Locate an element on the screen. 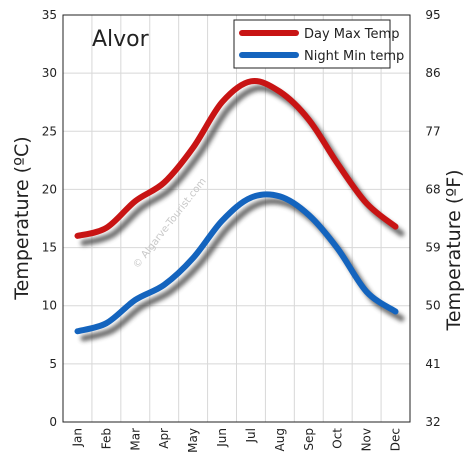  y-tick-left-label: 20 is located at coordinates (49, 189).